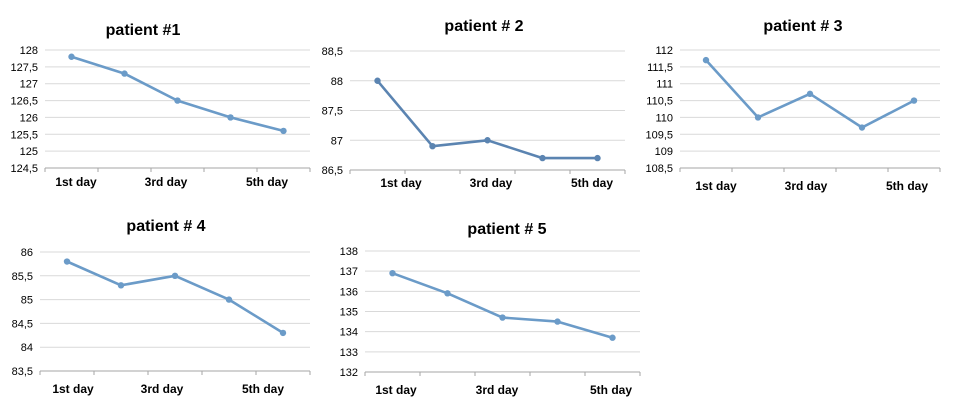 The width and height of the screenshot is (954, 404). What do you see at coordinates (337, 141) in the screenshot?
I see `y-tick-label: 87` at bounding box center [337, 141].